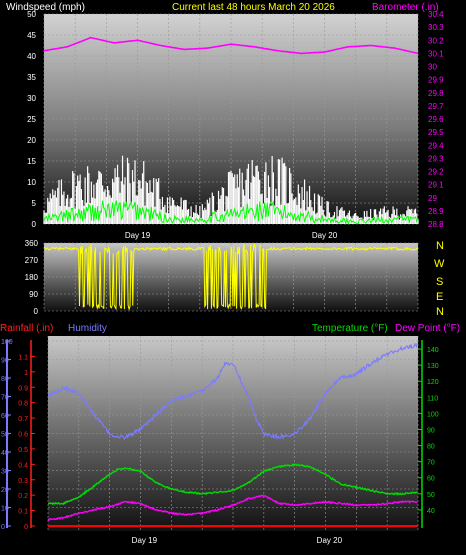  I want to click on direction-axis: 0 90 180 270 360, so click(32, 277).